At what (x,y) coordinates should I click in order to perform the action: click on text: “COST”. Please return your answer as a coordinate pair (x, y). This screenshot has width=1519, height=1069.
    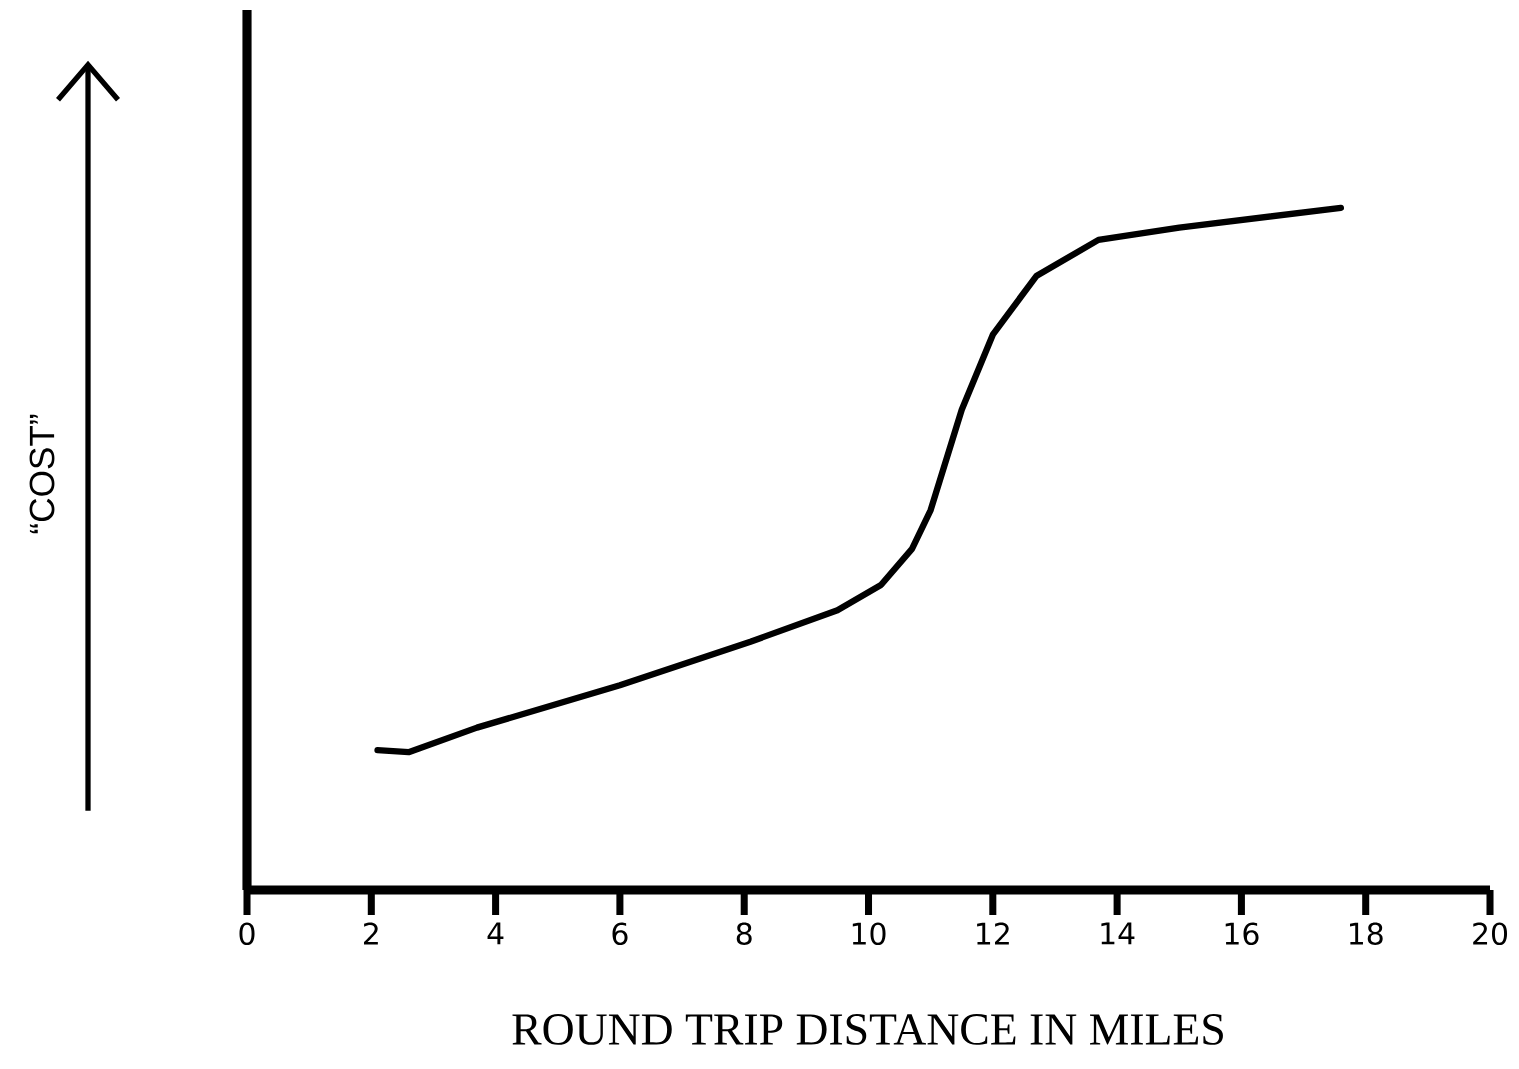
    Looking at the image, I should click on (42, 474).